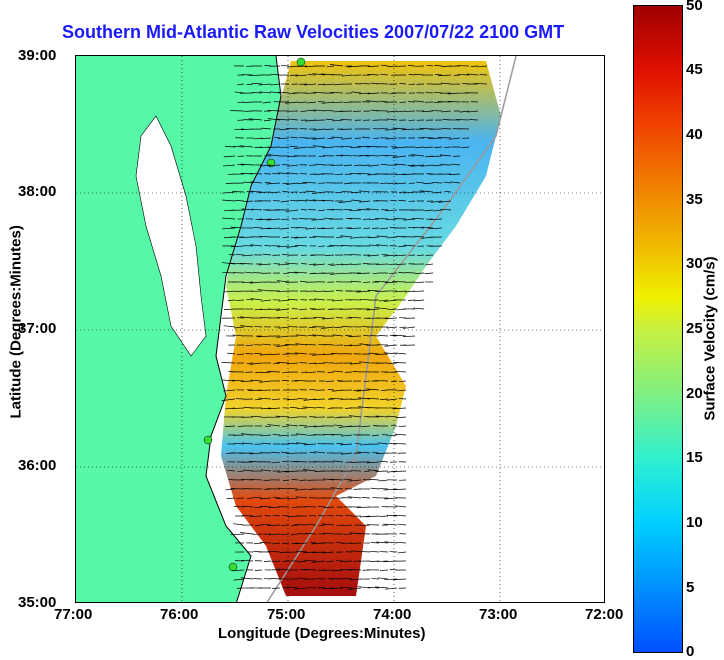 The image size is (724, 660). What do you see at coordinates (179, 614) in the screenshot?
I see `x-tick-label: 76:00` at bounding box center [179, 614].